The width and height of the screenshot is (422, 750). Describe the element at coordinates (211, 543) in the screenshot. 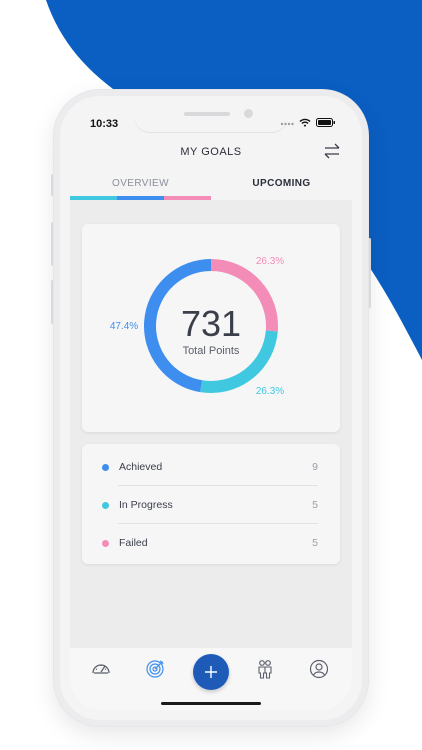

I see `list-item-failed: Failed 5` at that location.